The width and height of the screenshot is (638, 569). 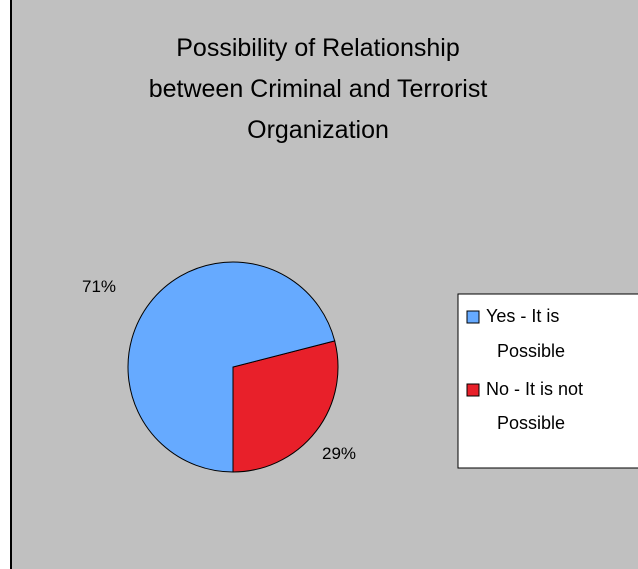 I want to click on pie-slice-no, so click(x=285, y=406).